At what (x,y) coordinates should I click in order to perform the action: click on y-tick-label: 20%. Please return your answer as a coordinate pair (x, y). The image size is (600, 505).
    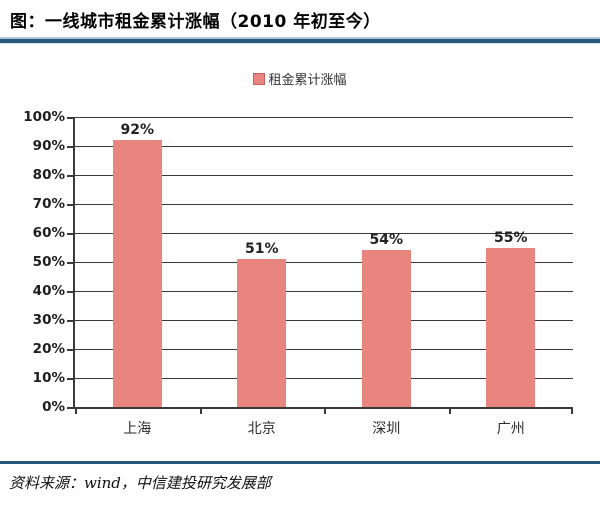
    Looking at the image, I should click on (48, 349).